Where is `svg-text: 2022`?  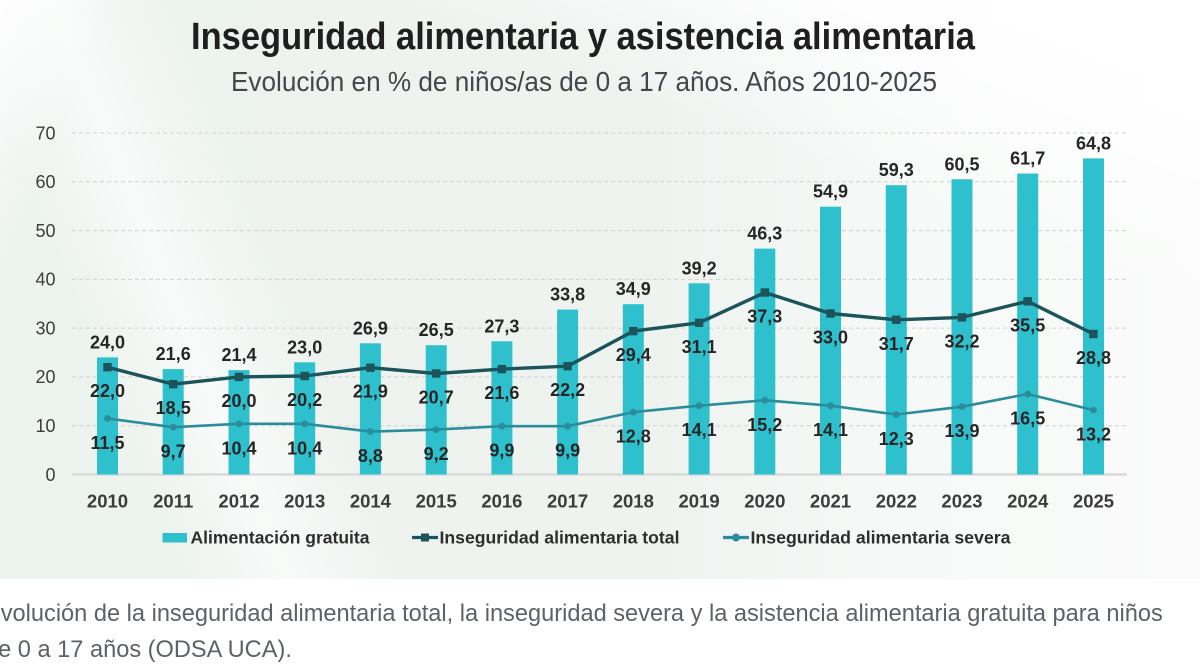 svg-text: 2022 is located at coordinates (896, 501).